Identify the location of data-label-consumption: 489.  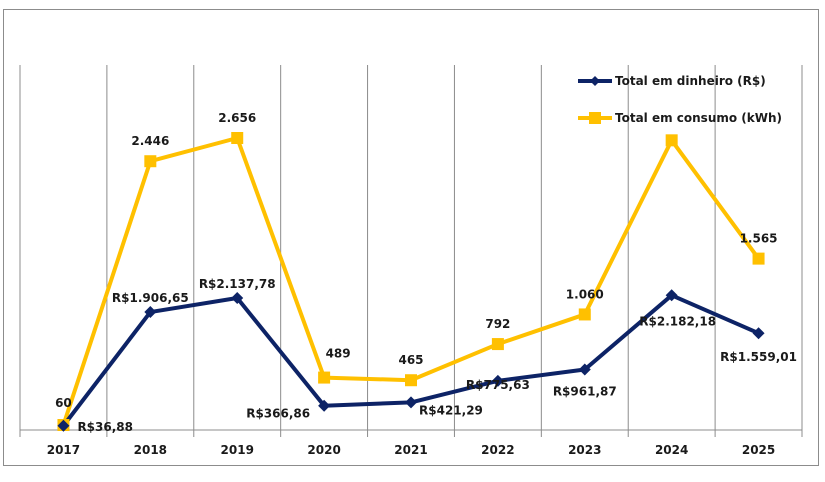
(338, 354).